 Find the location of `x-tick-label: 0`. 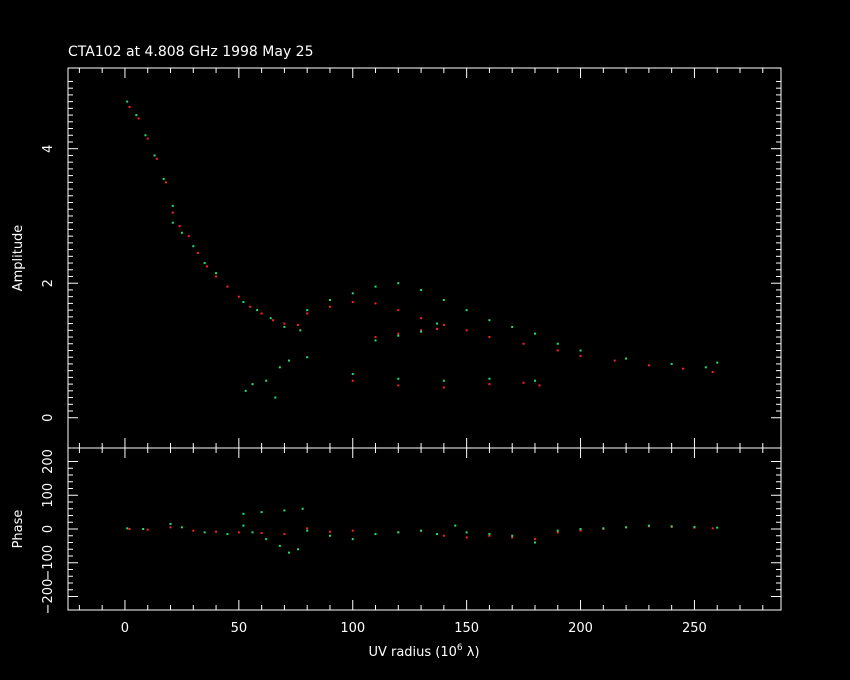

x-tick-label: 0 is located at coordinates (125, 628).